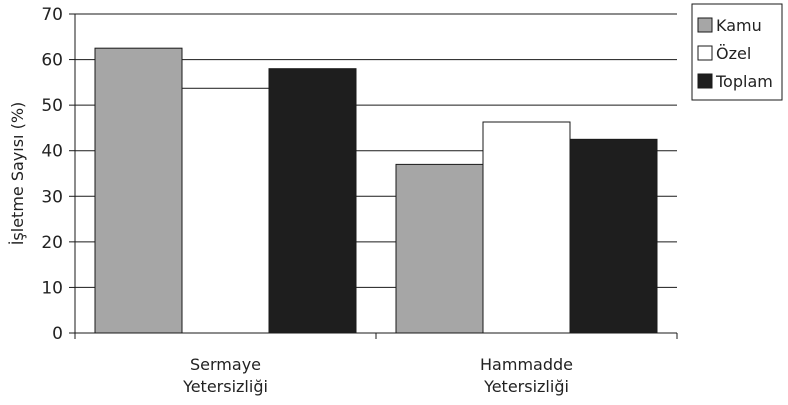  Describe the element at coordinates (225, 210) in the screenshot. I see `bar-özel-1` at that location.